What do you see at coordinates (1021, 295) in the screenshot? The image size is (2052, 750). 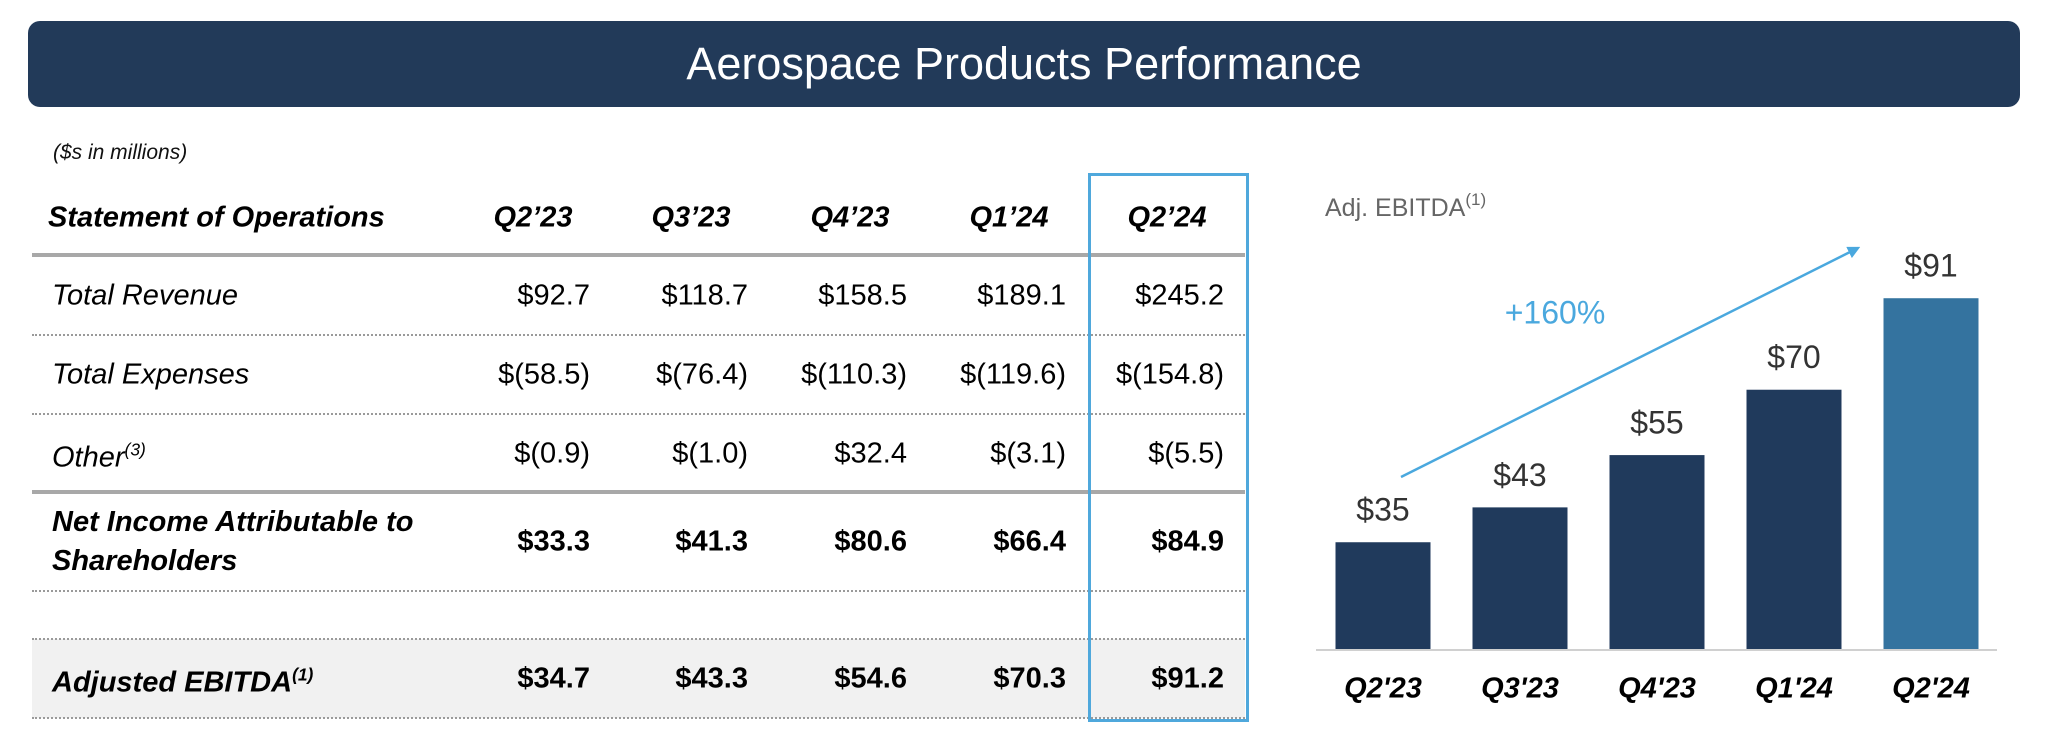 I see `cell-value: $189.1` at bounding box center [1021, 295].